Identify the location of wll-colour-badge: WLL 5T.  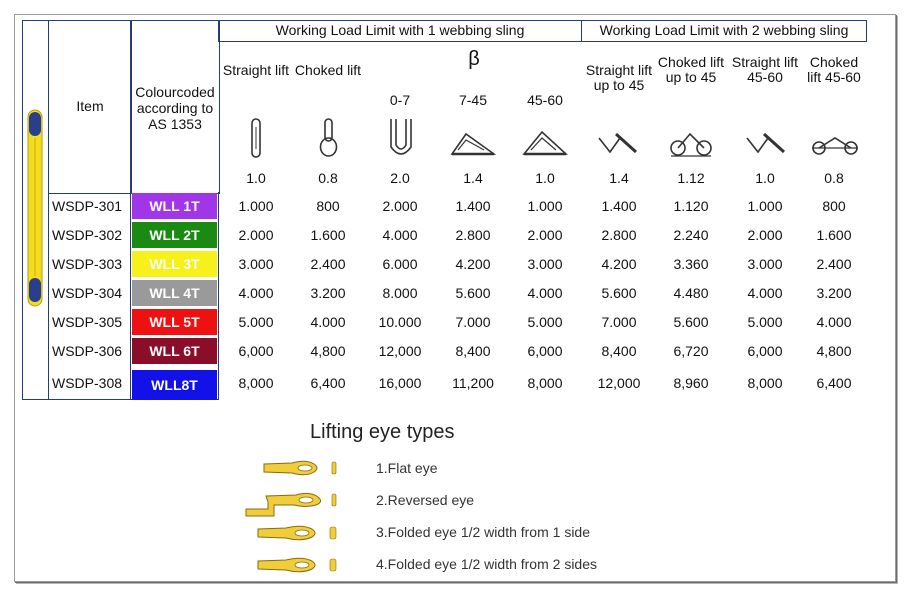
(174, 322).